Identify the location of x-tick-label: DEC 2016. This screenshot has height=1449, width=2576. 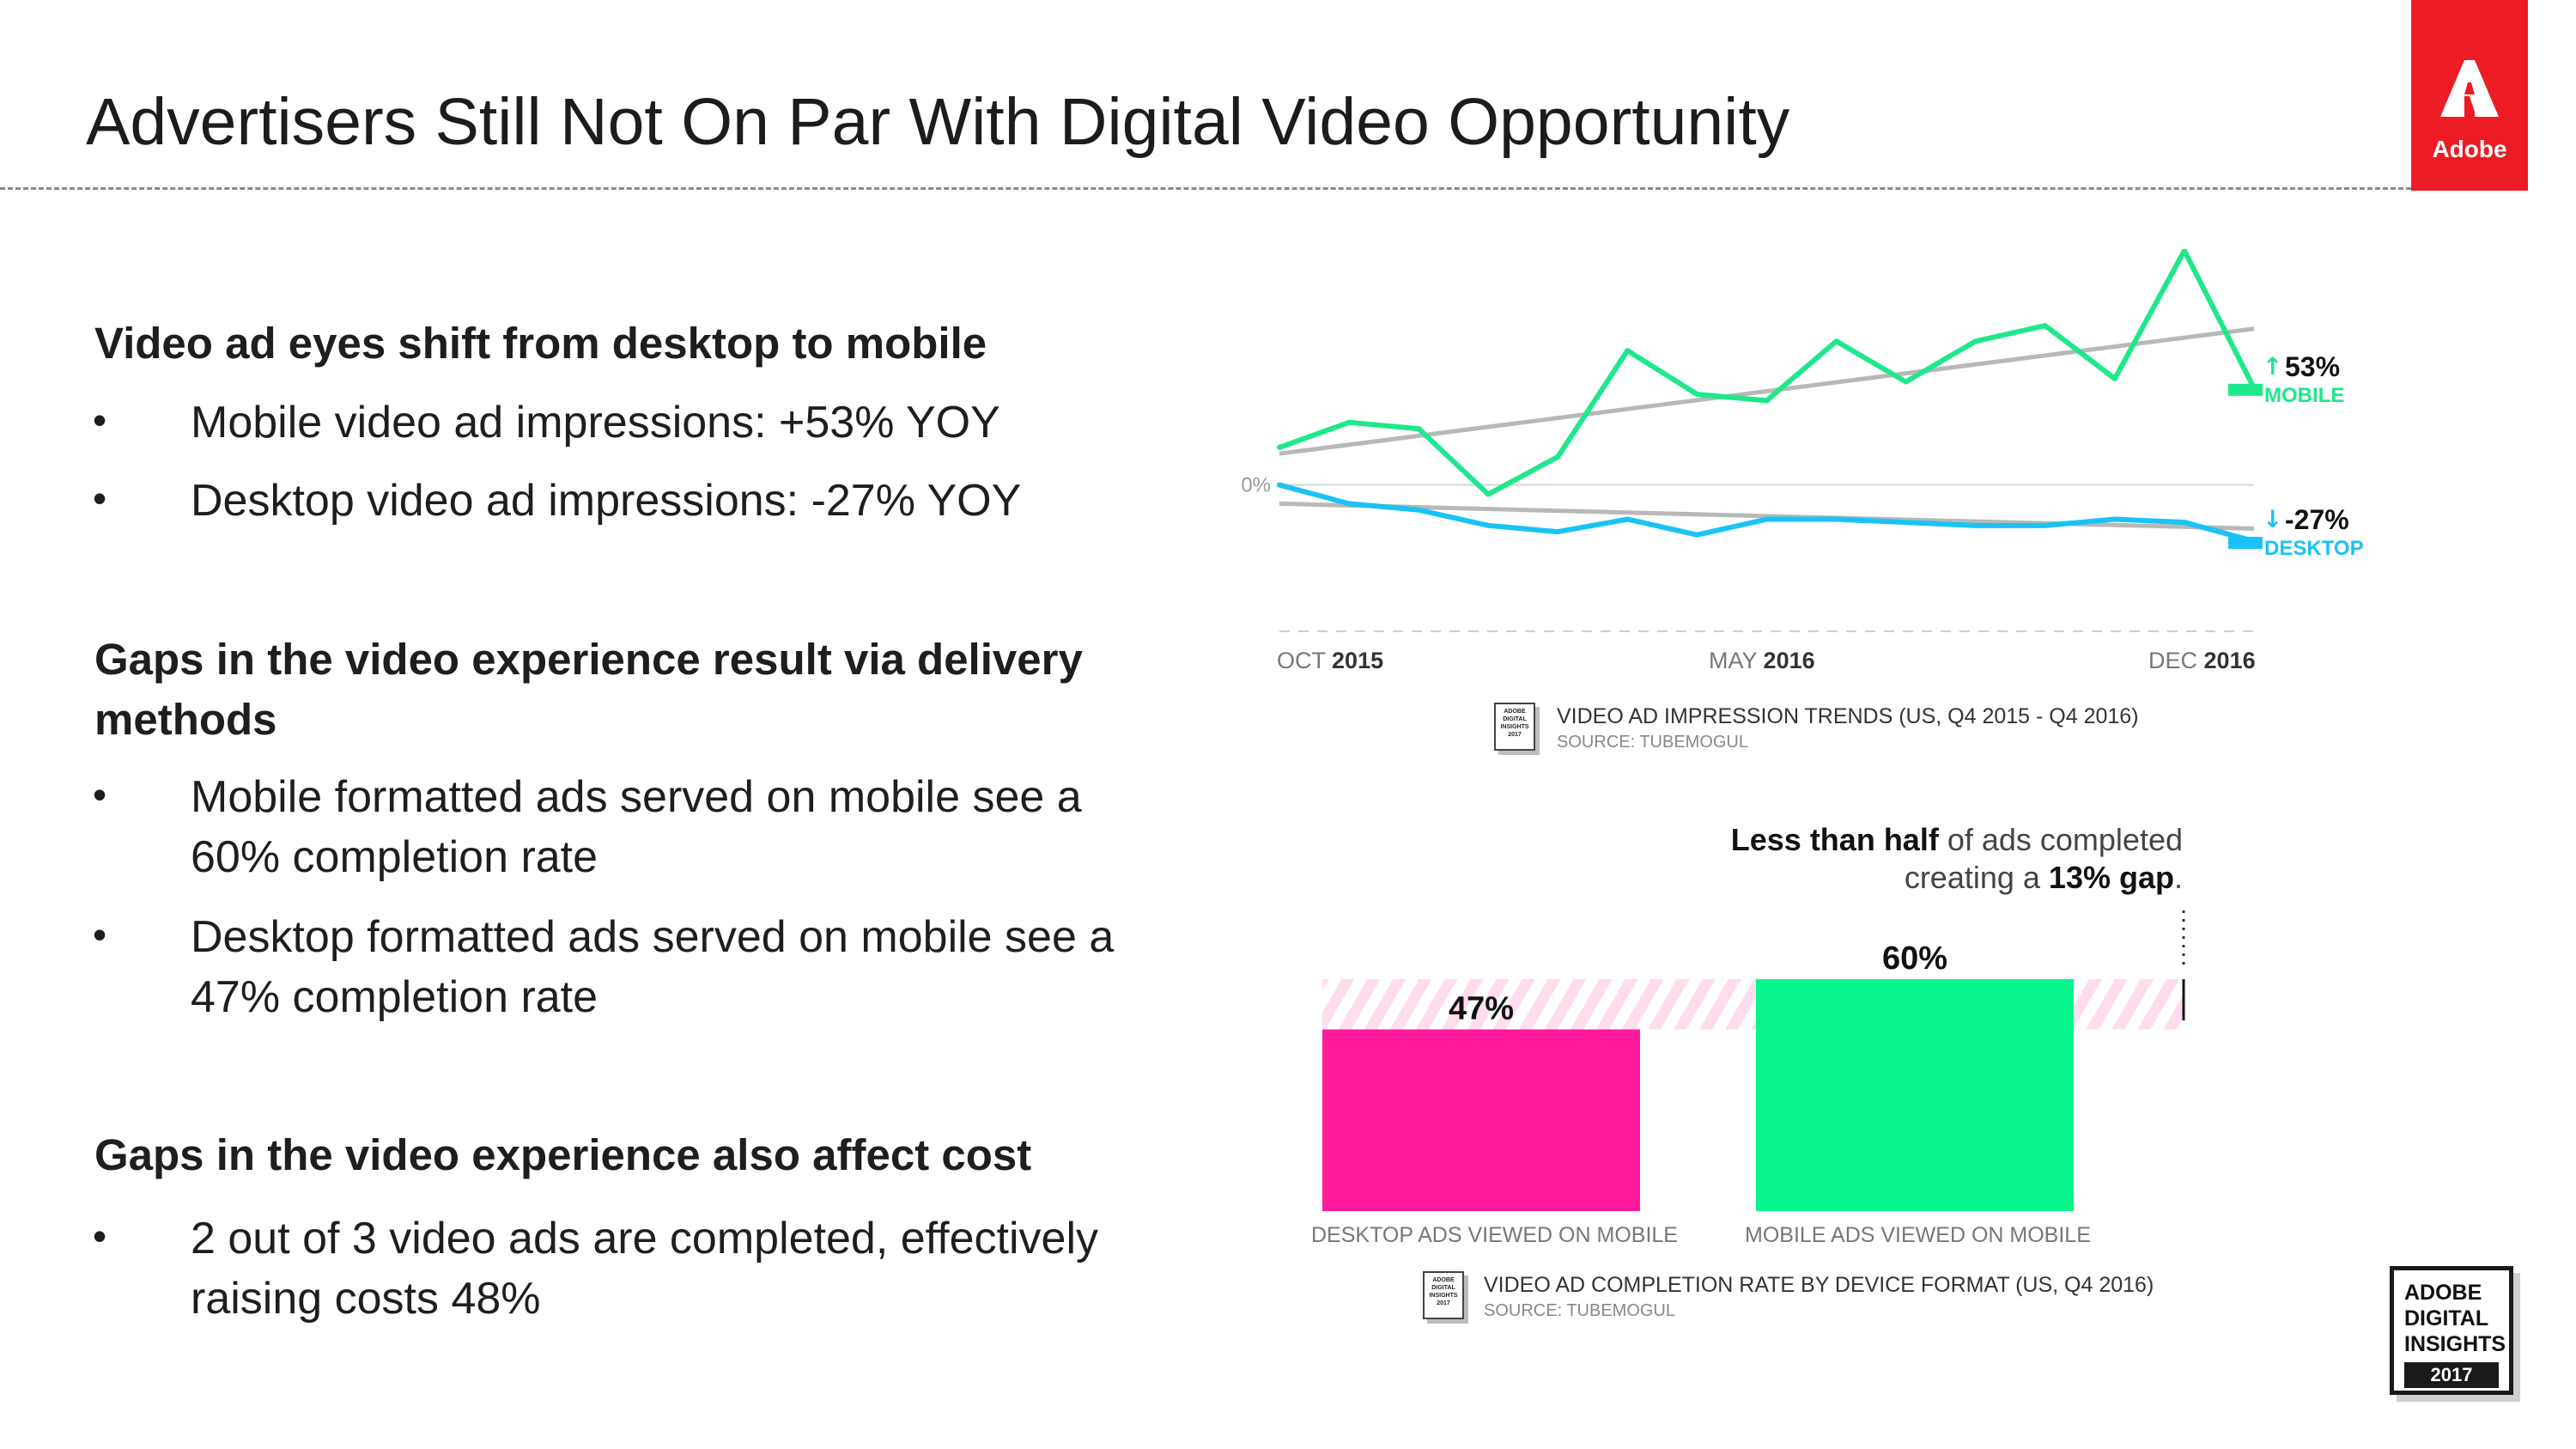
(2202, 660).